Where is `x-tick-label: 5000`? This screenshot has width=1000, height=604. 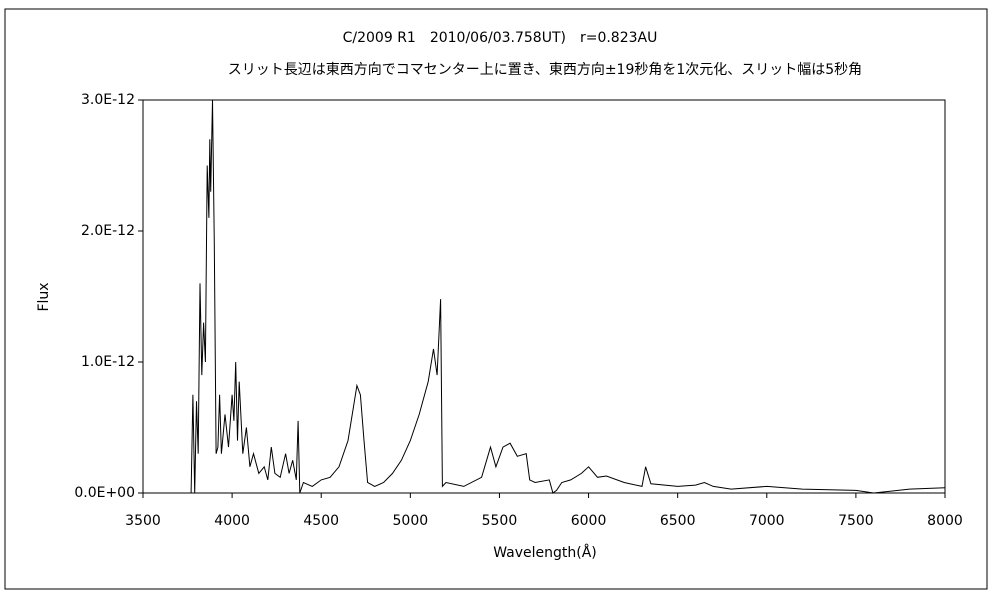 x-tick-label: 5000 is located at coordinates (411, 521).